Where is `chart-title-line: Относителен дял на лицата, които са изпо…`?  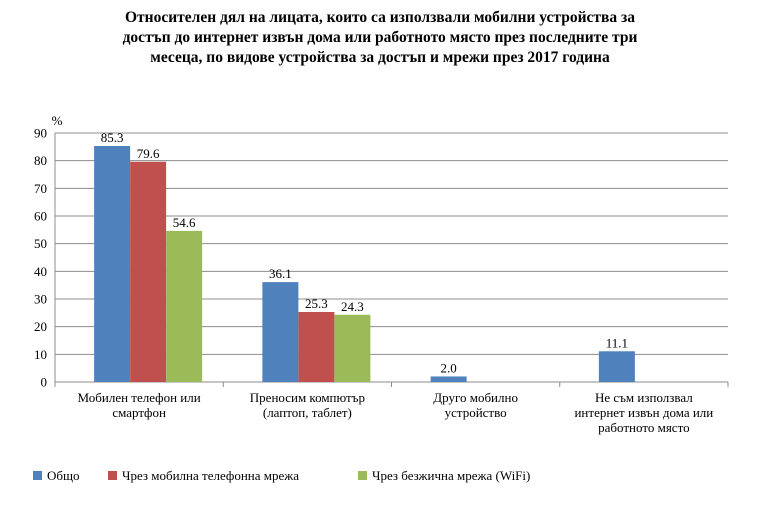 chart-title-line: Относителен дял на лицата, които са изпо… is located at coordinates (380, 17).